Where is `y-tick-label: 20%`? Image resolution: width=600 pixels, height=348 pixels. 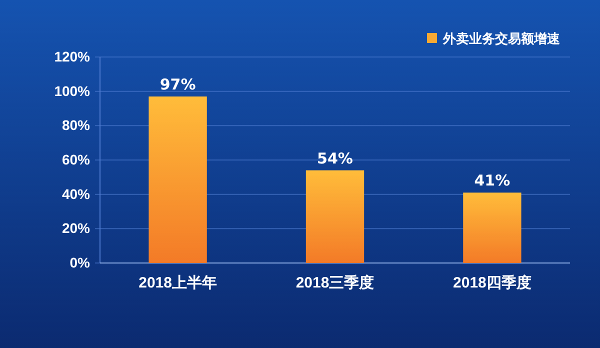 y-tick-label: 20% is located at coordinates (76, 228).